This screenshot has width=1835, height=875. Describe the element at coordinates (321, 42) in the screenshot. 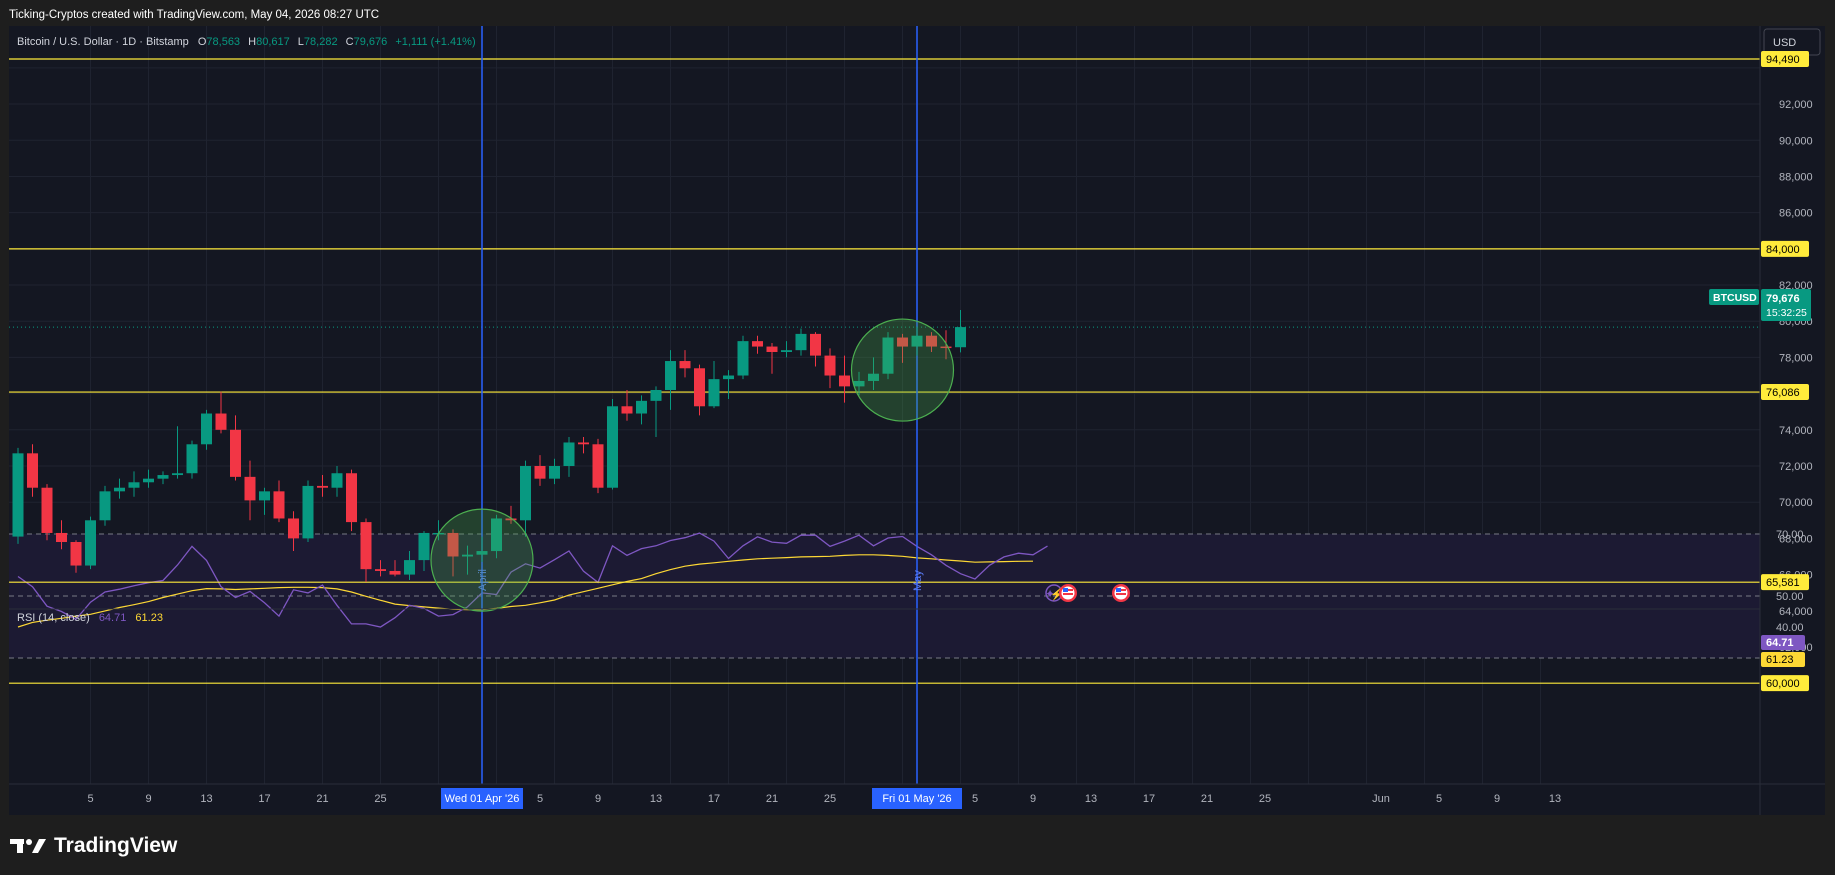

I see `legend-low: 78,282` at that location.